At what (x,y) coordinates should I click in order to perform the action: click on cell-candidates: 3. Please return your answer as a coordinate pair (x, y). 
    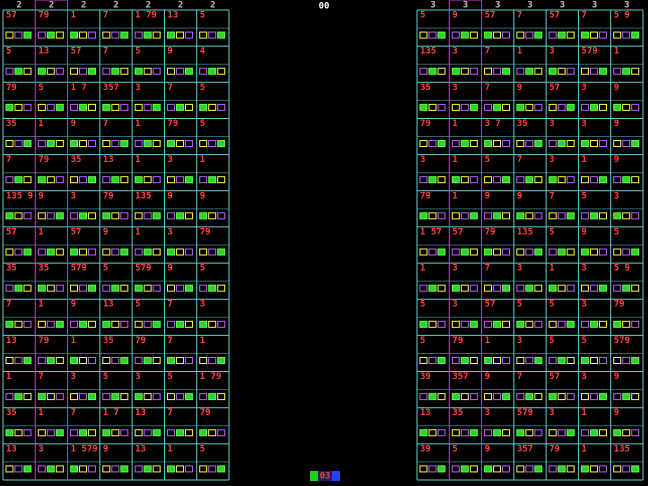
    Looking at the image, I should click on (519, 269).